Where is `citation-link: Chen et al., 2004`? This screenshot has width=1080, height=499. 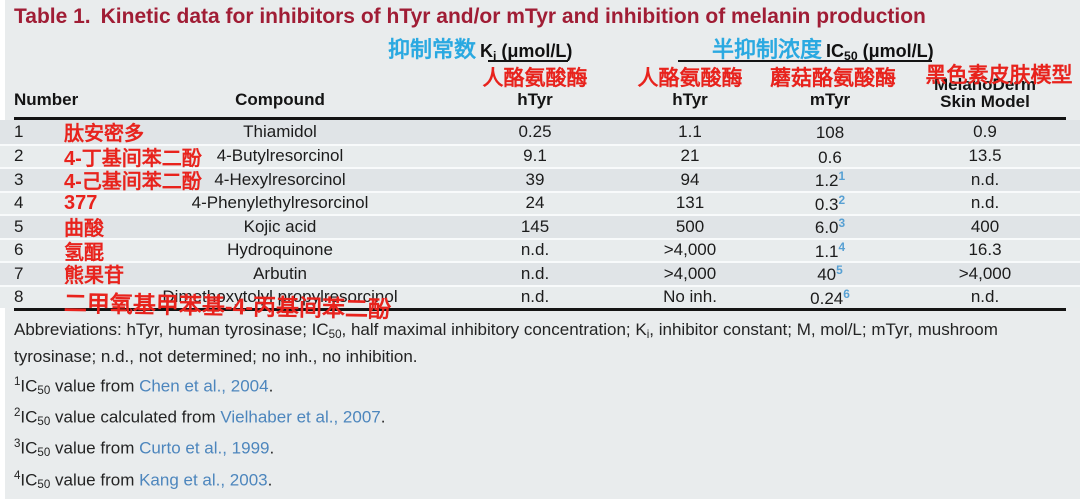
citation-link: Chen et al., 2004 is located at coordinates (204, 386).